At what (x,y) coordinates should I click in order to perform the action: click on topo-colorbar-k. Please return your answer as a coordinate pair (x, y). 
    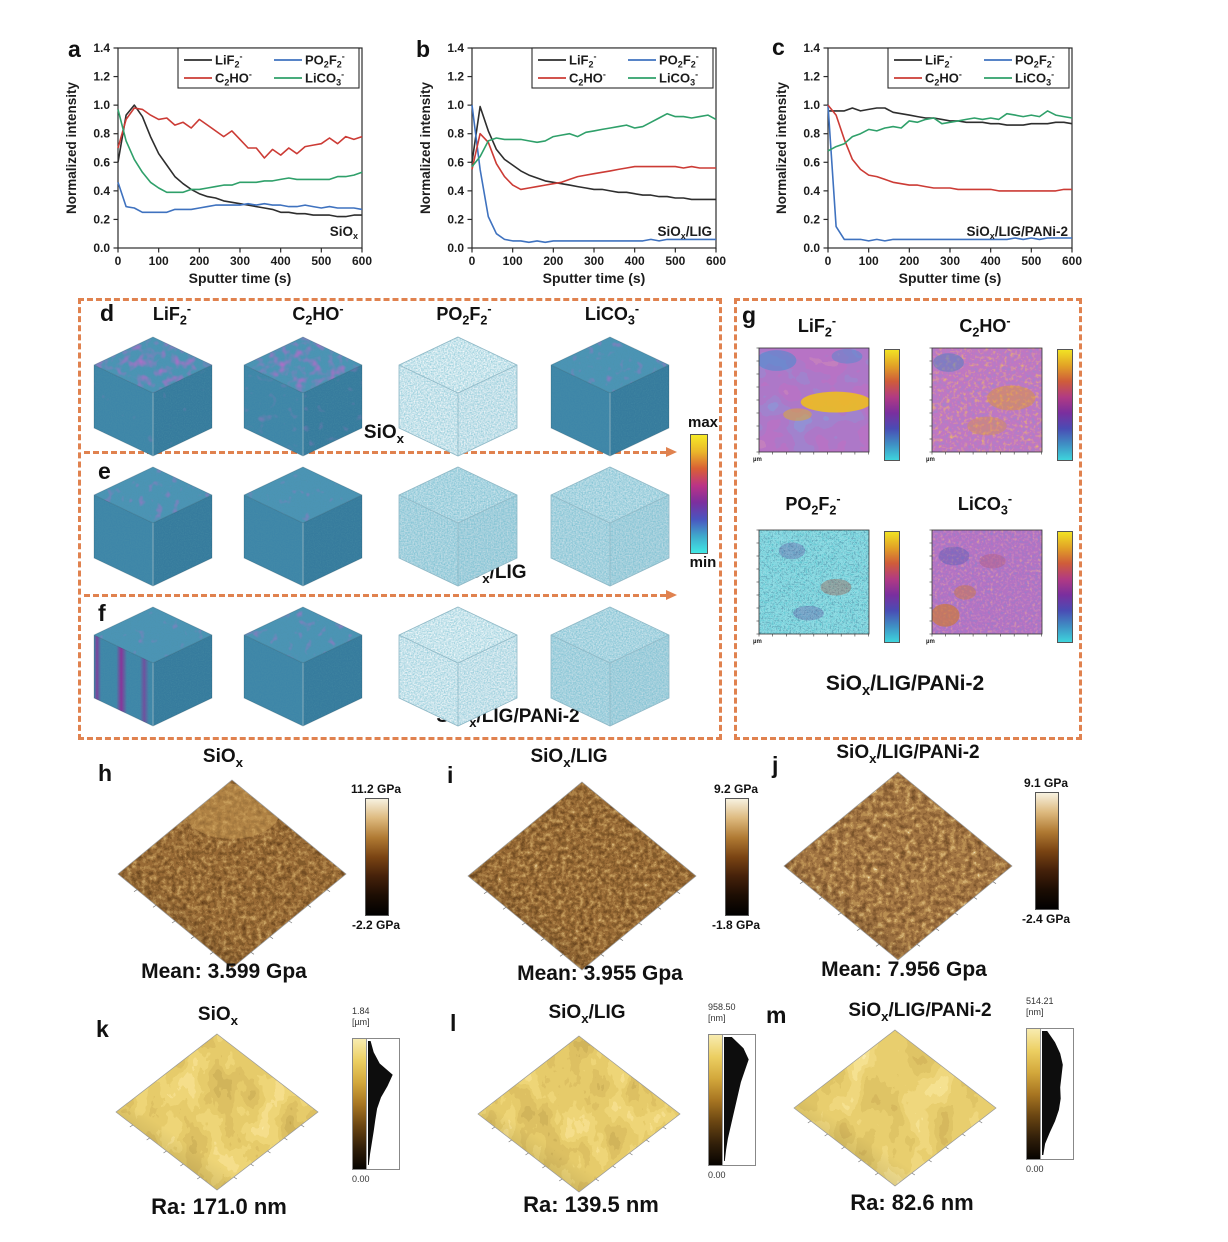
    Looking at the image, I should click on (376, 1104).